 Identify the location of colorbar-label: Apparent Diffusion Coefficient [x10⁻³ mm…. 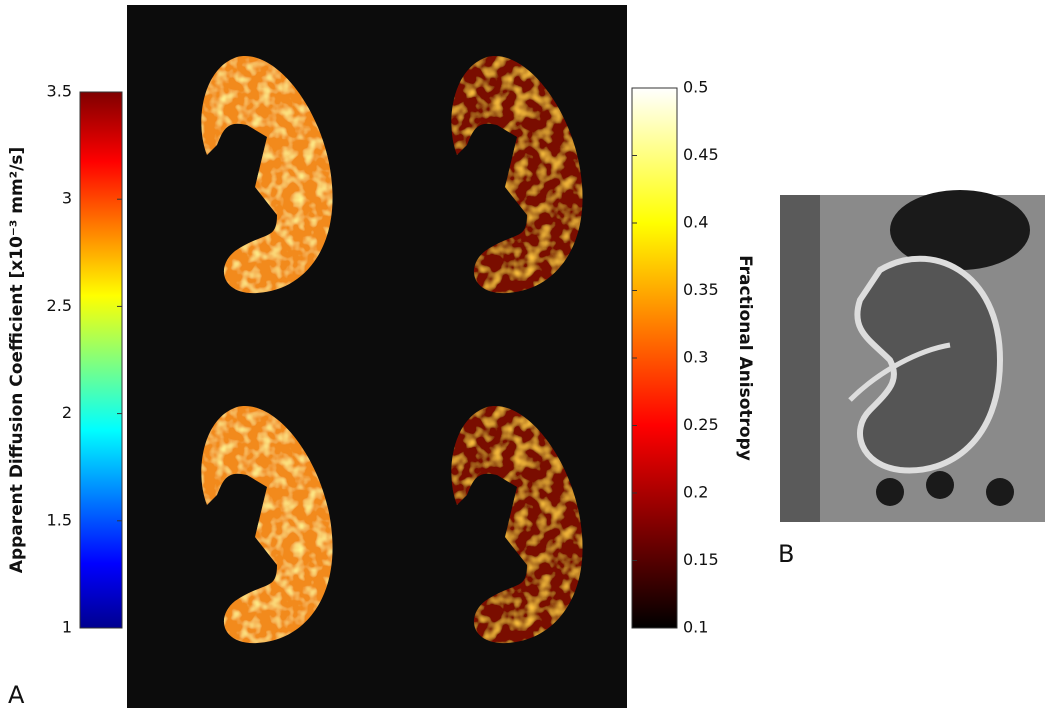
(17, 360).